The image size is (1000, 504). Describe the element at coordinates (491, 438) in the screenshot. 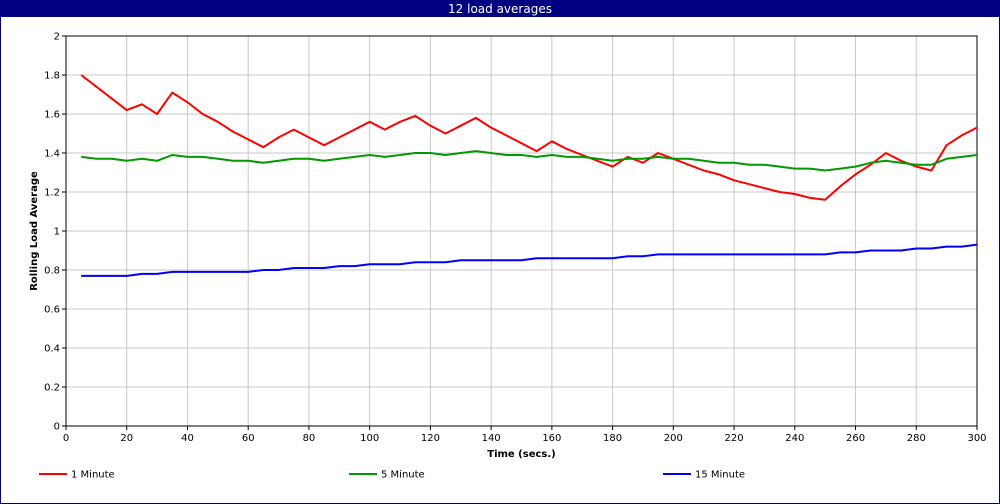

I see `x-tick-label: 140` at that location.